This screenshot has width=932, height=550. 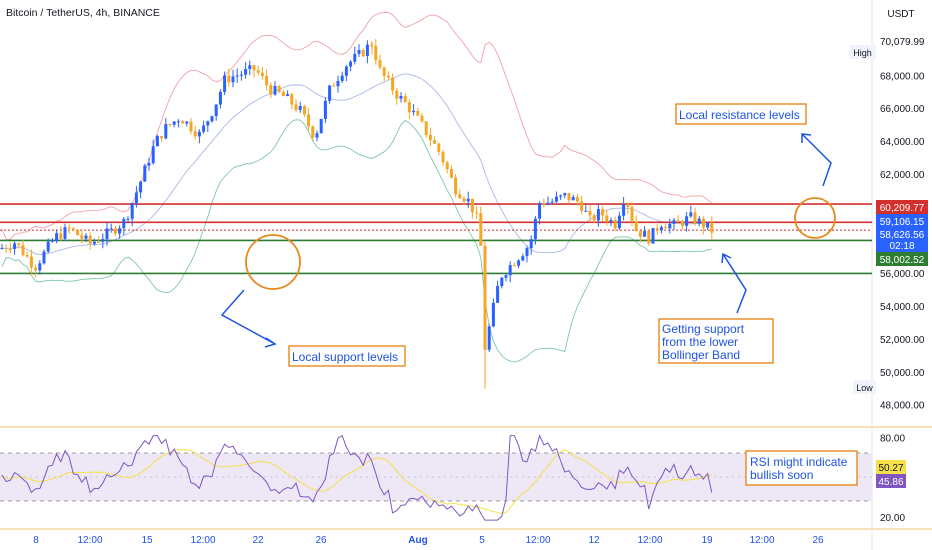 What do you see at coordinates (83, 13) in the screenshot?
I see `symbol-title: Bitcoin / TetherUS, 4h, BINANCE` at bounding box center [83, 13].